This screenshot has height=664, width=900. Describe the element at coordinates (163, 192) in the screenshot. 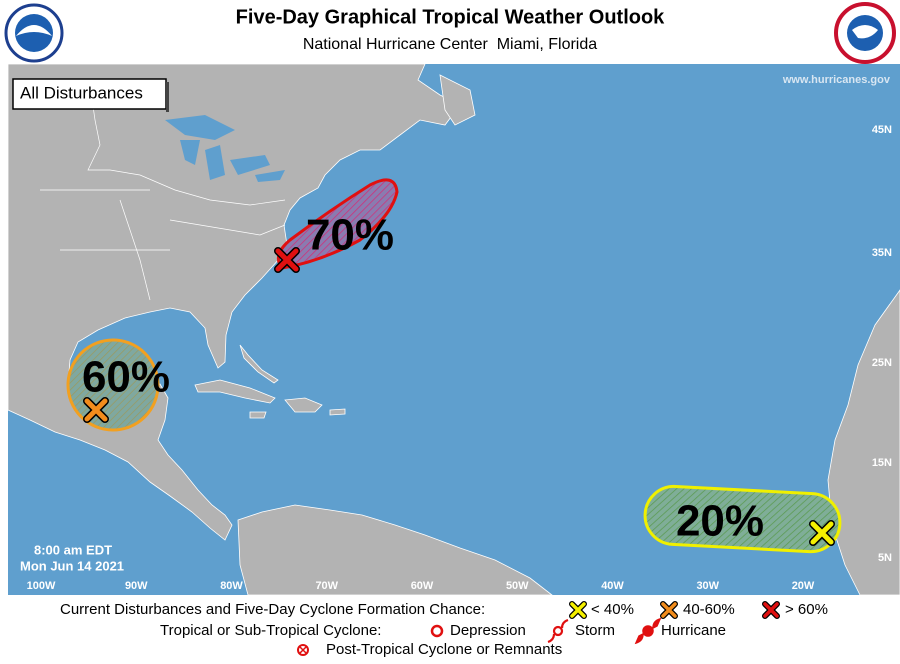

I see `borders` at that location.